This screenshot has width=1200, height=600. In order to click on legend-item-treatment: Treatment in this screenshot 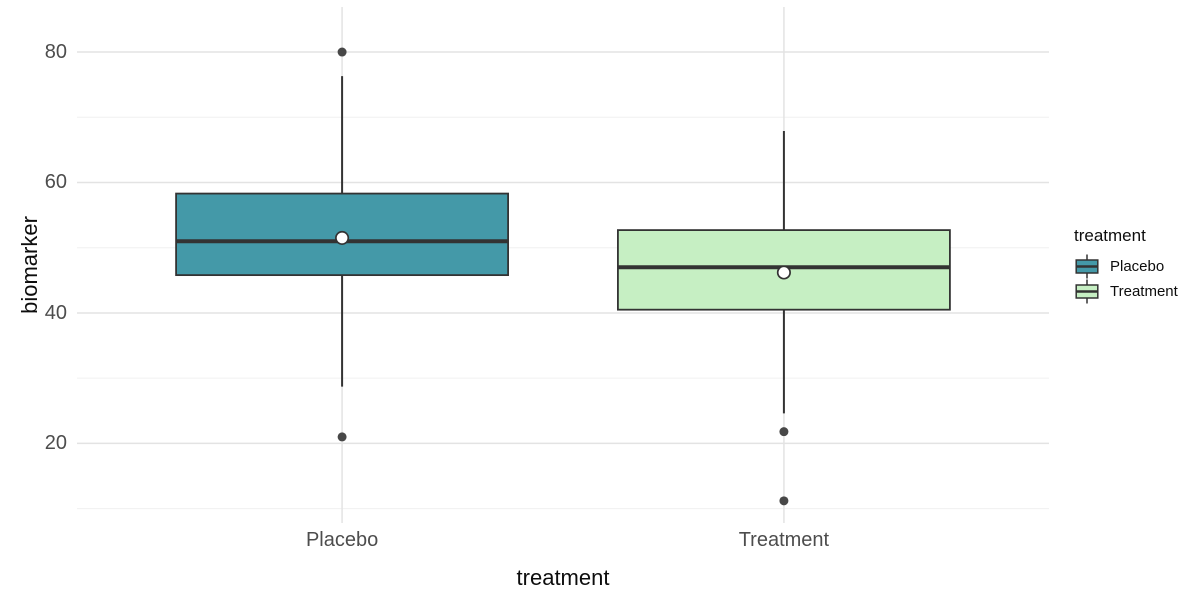, I will do `click(1126, 291)`.